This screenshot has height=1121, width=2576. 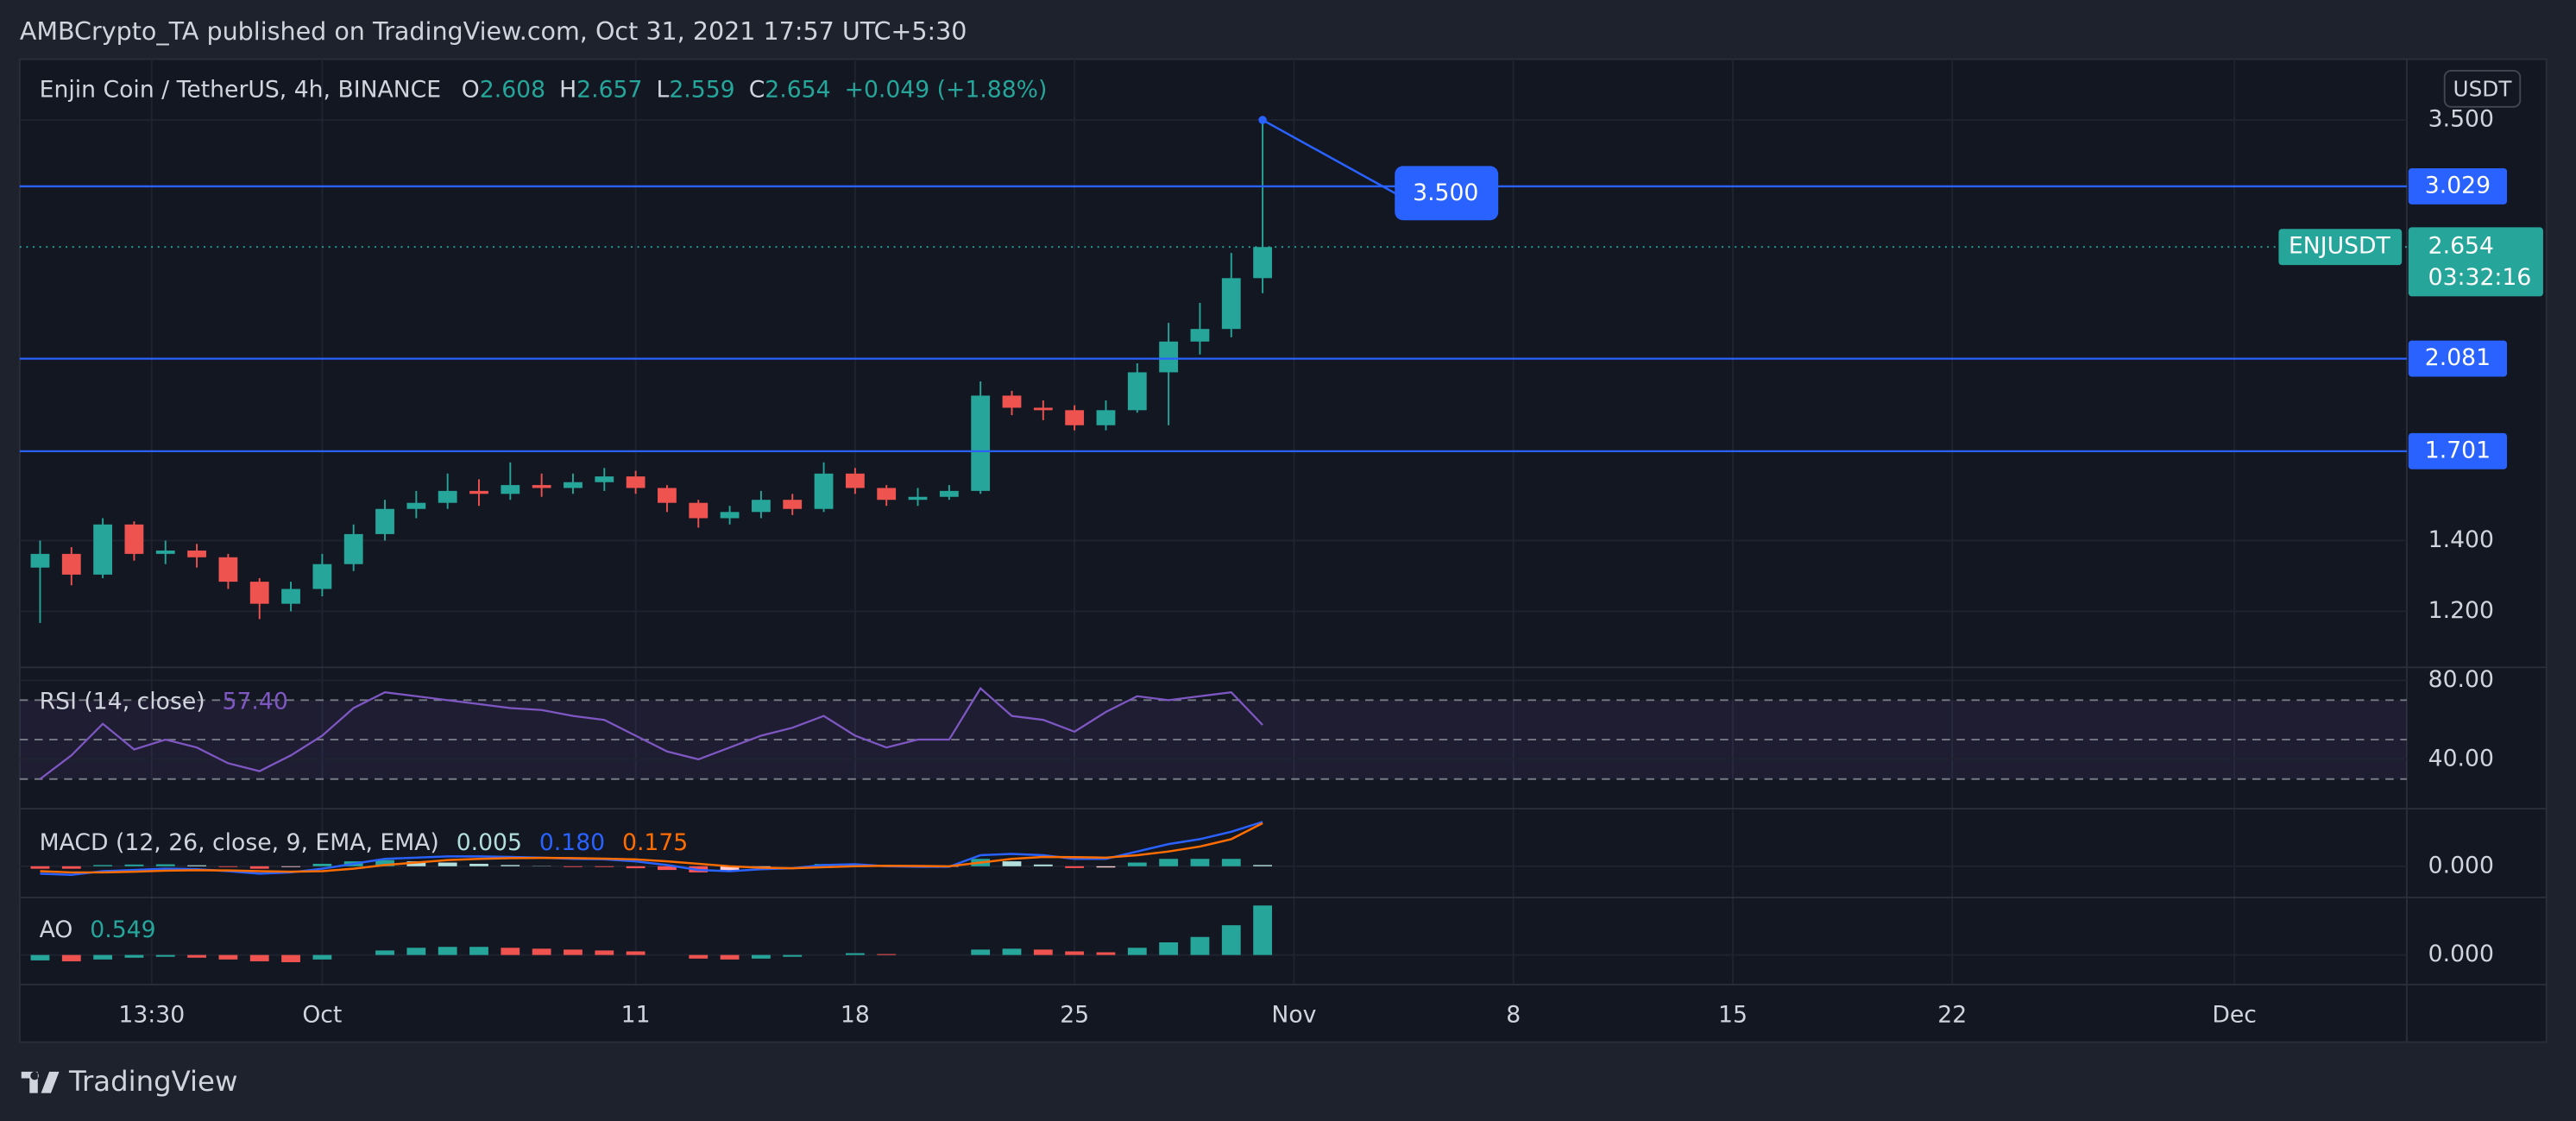 What do you see at coordinates (2461, 954) in the screenshot?
I see `y-tick-label: 0.000` at bounding box center [2461, 954].